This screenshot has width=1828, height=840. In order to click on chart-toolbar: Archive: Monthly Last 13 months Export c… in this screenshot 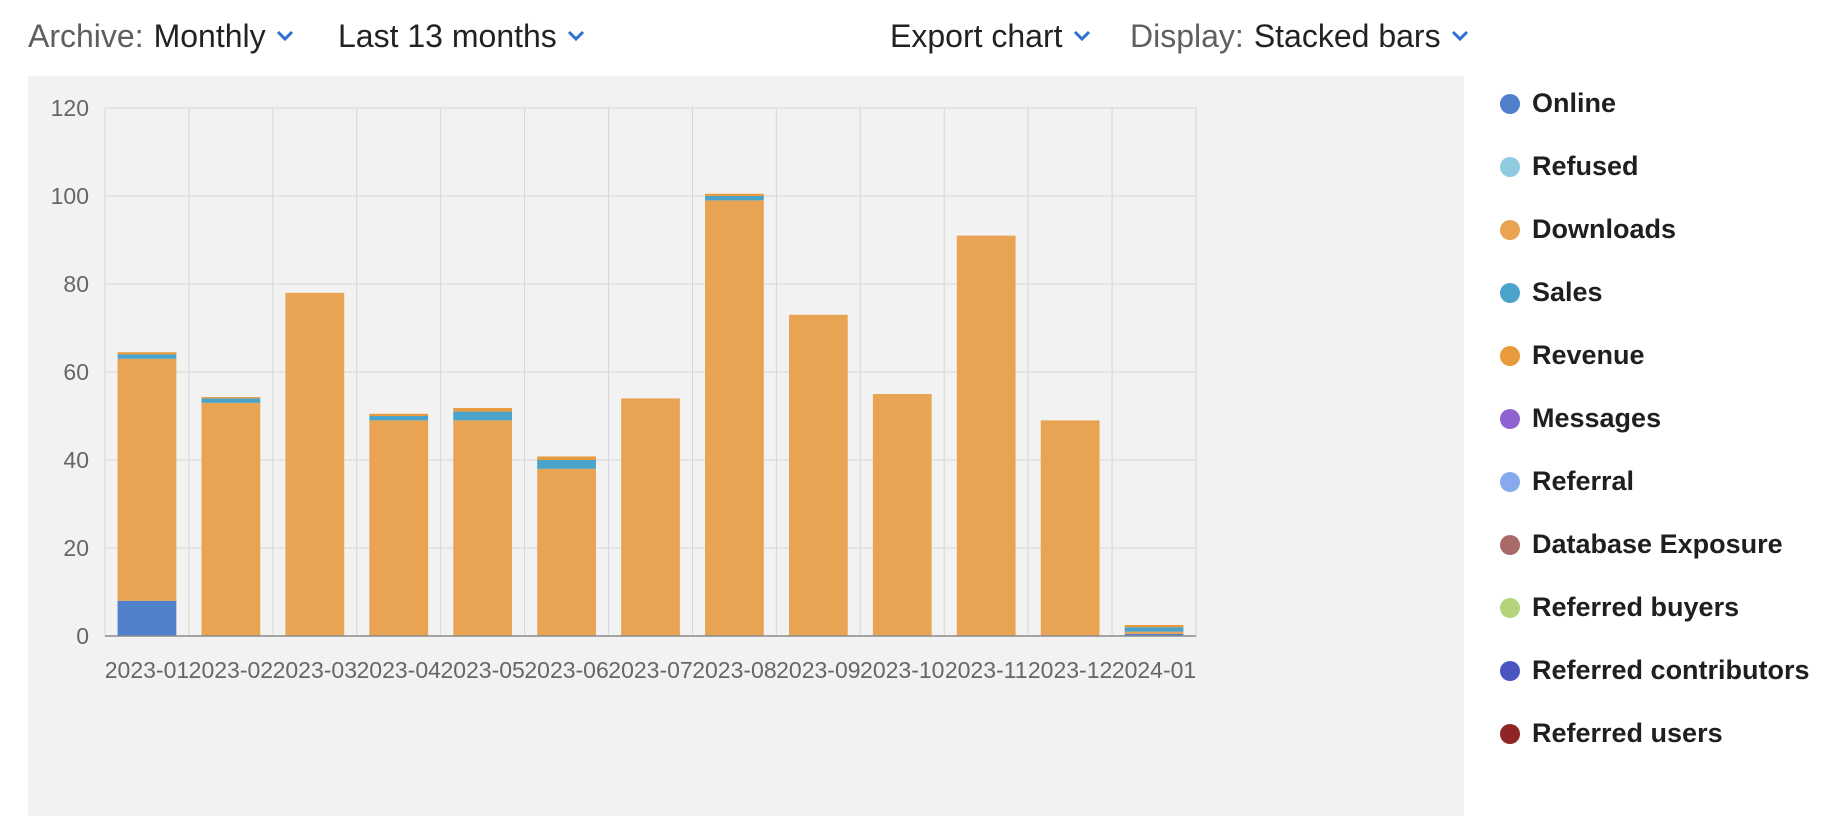, I will do `click(735, 36)`.